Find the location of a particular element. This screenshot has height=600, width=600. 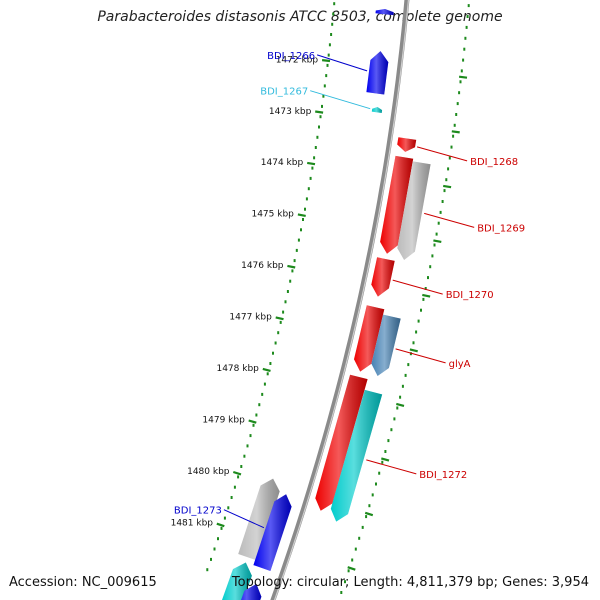

gene-label: BDI_1267 is located at coordinates (284, 92).